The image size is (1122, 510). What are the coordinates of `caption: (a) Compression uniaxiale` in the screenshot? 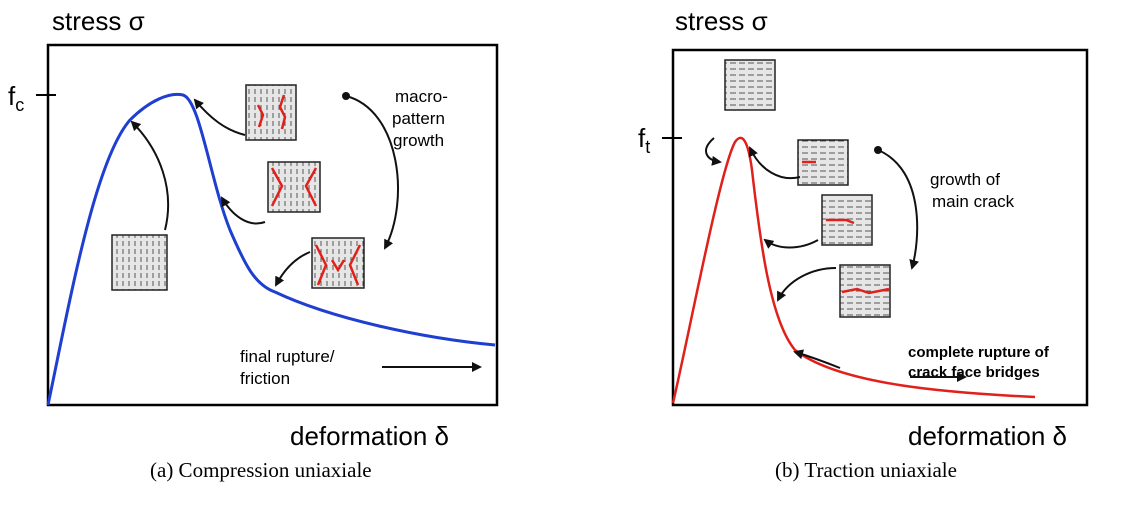 It's located at (261, 470).